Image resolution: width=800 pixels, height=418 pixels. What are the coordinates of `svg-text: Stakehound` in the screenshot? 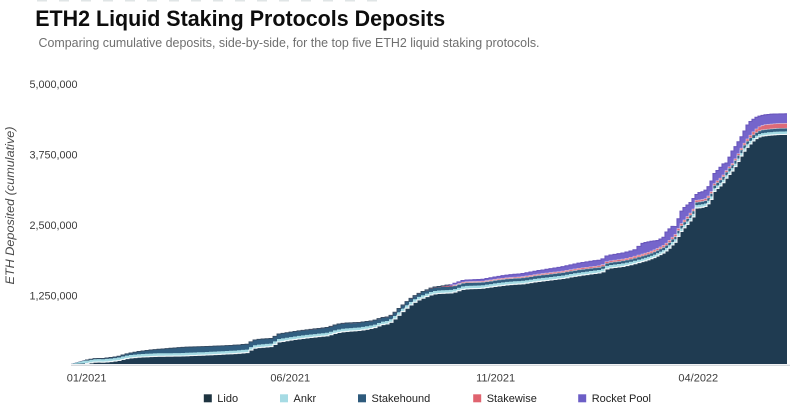 It's located at (401, 399).